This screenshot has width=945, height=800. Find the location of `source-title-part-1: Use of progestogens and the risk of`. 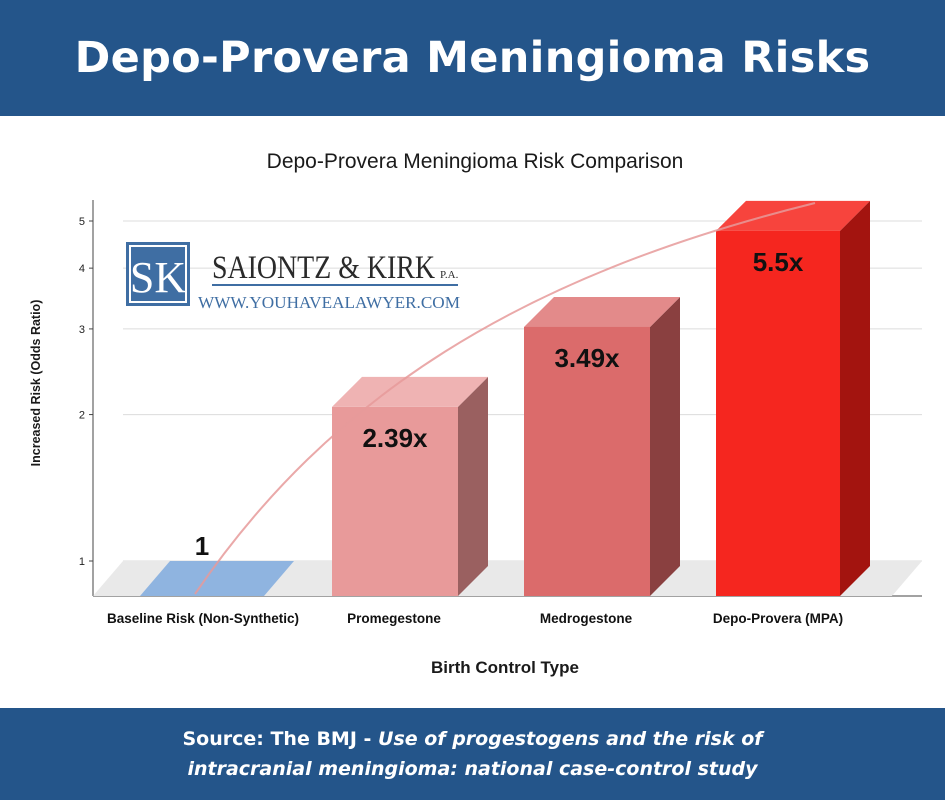

source-title-part-1: Use of progestogens and the risk of is located at coordinates (570, 739).